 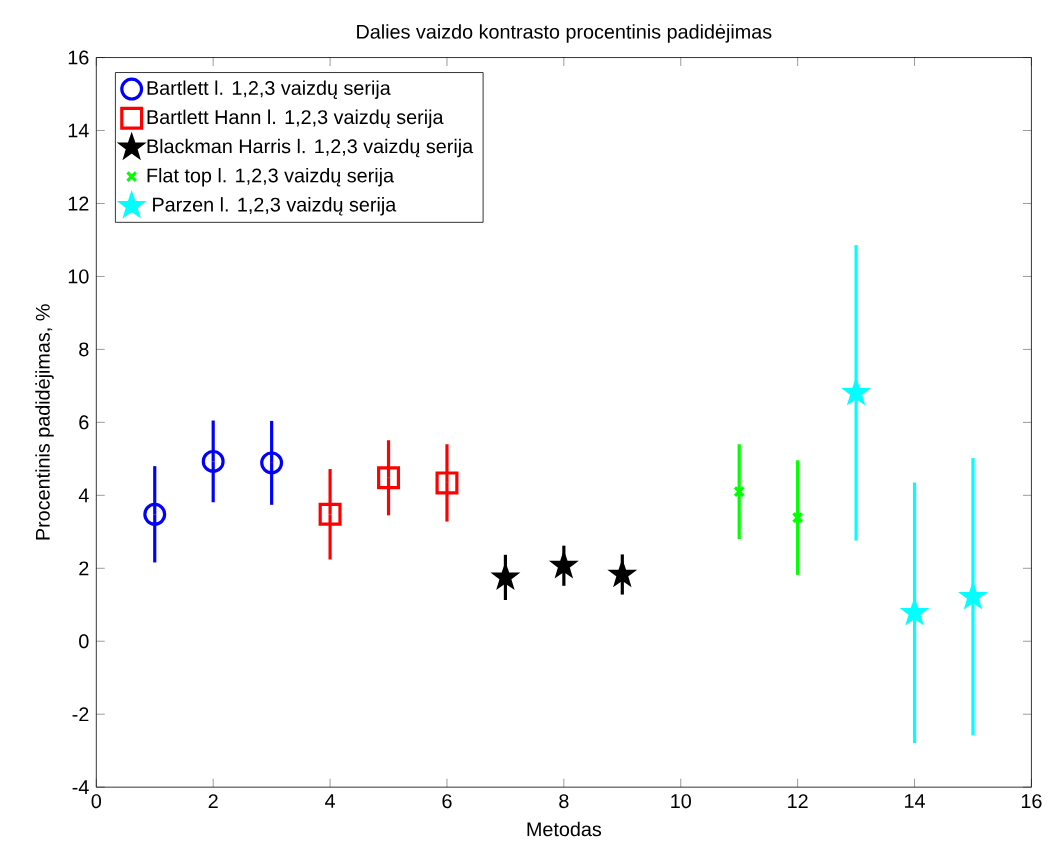 I want to click on y-tick-label: 12, so click(x=78, y=203).